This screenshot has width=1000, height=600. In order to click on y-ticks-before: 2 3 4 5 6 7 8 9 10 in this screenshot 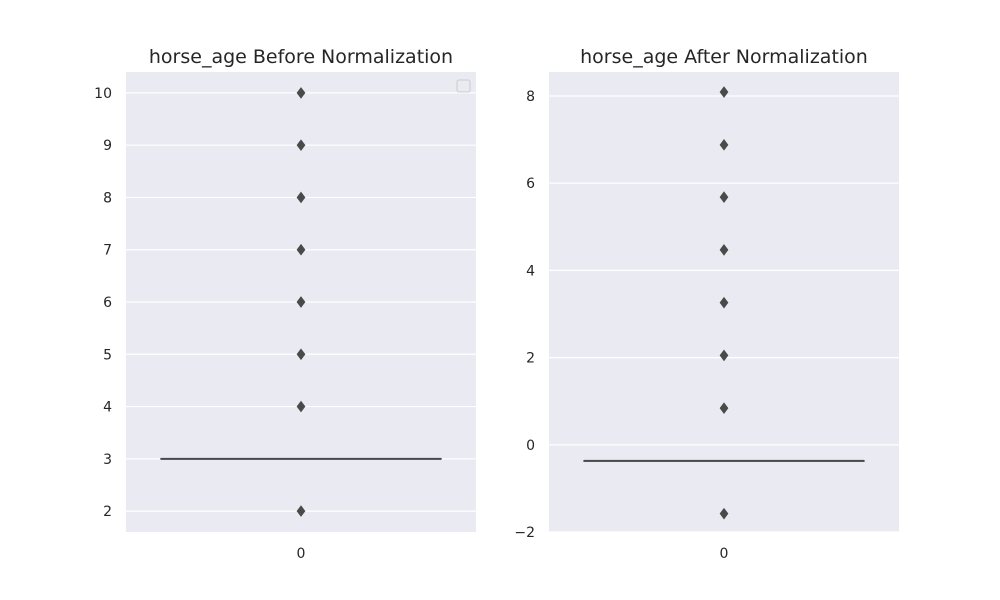, I will do `click(103, 303)`.